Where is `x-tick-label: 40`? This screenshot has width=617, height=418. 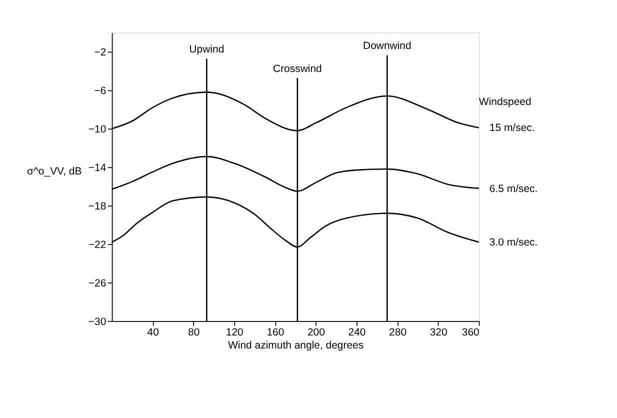 x-tick-label: 40 is located at coordinates (153, 332).